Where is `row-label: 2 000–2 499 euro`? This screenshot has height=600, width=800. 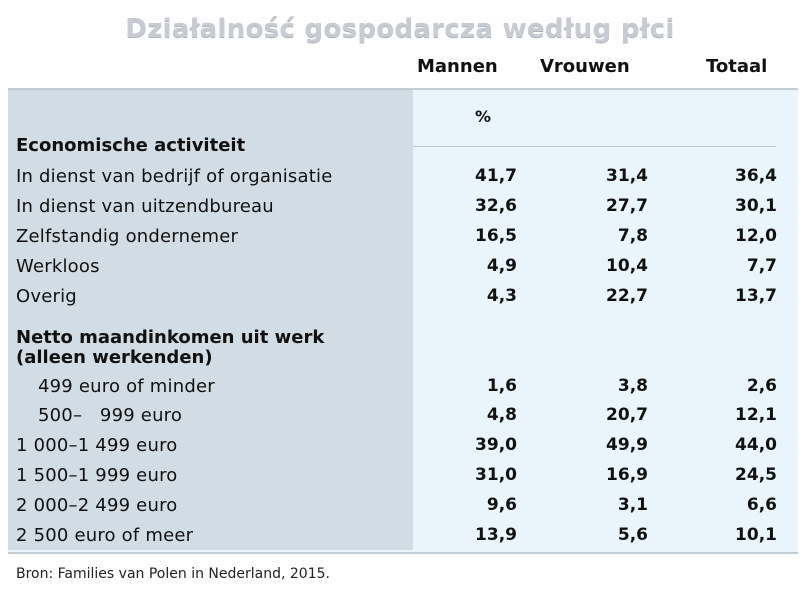
row-label: 2 000–2 499 euro is located at coordinates (97, 505).